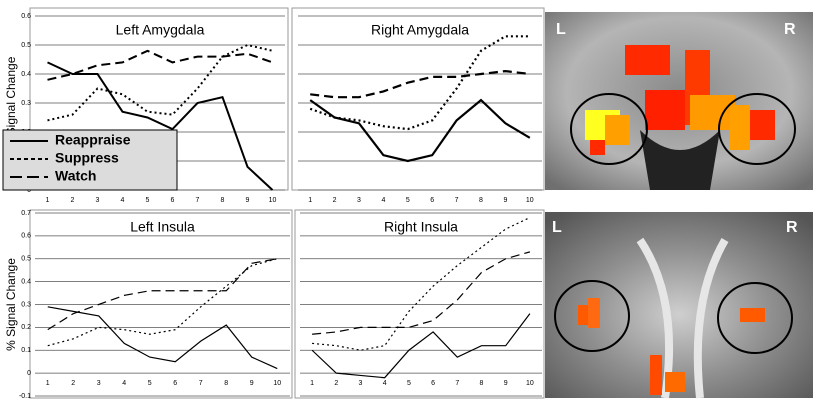 This screenshot has width=813, height=405. What do you see at coordinates (93, 140) in the screenshot?
I see `legend-label: Reappraise` at bounding box center [93, 140].